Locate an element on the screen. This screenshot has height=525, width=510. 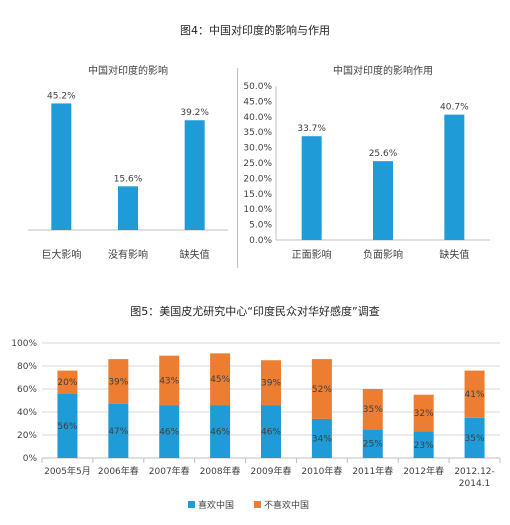
category-label-0: 正面影响 is located at coordinates (312, 254).